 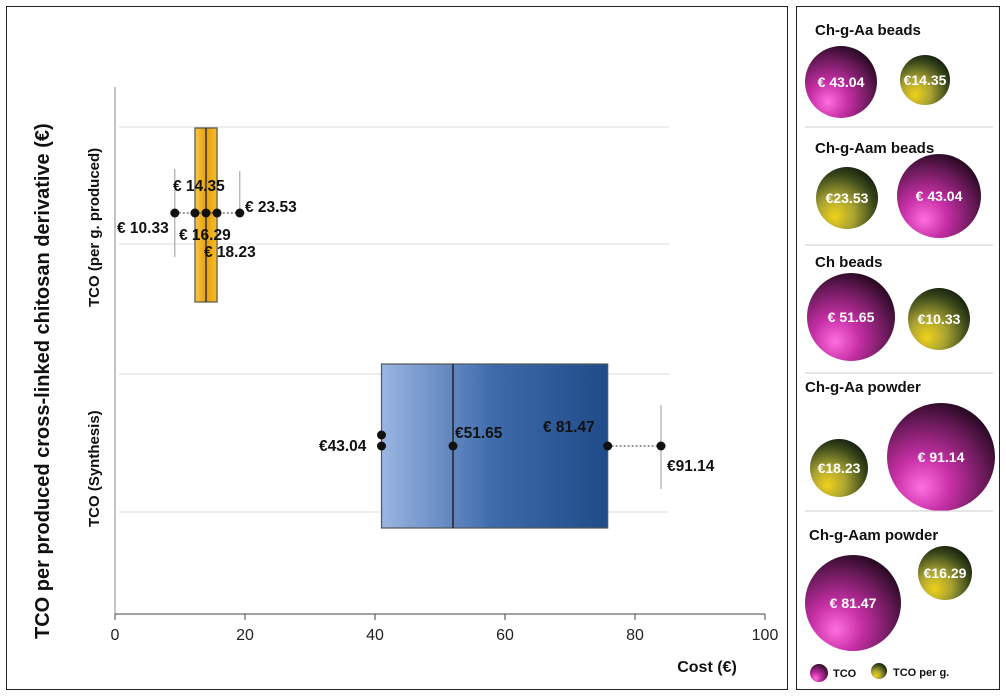 I want to click on data-label: € 23.53, so click(x=271, y=207).